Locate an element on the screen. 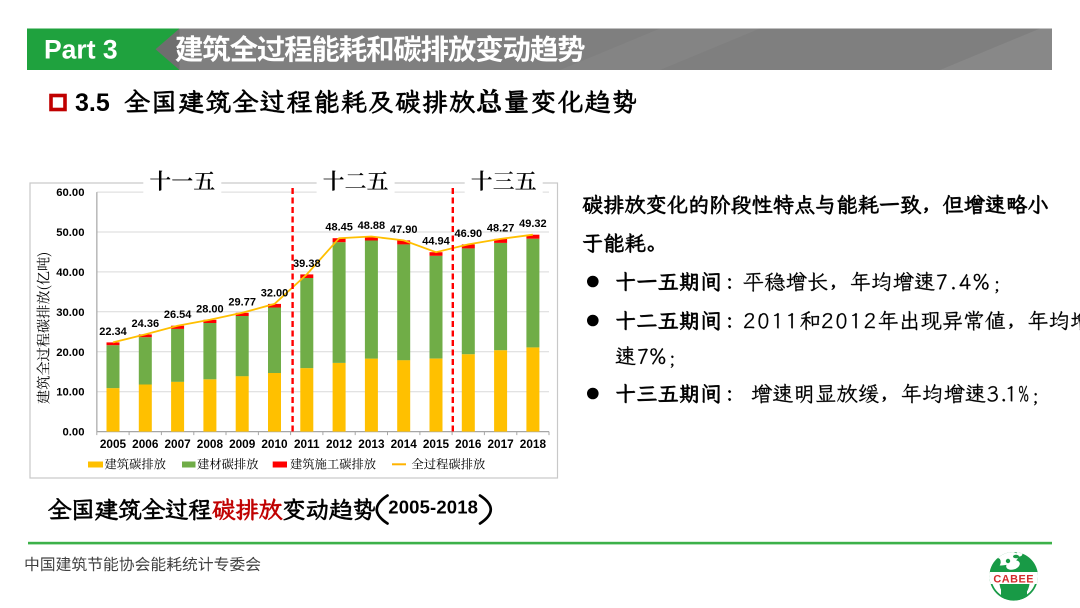 Image resolution: width=1080 pixels, height=608 pixels. svg-text: 28.00 is located at coordinates (210, 309).